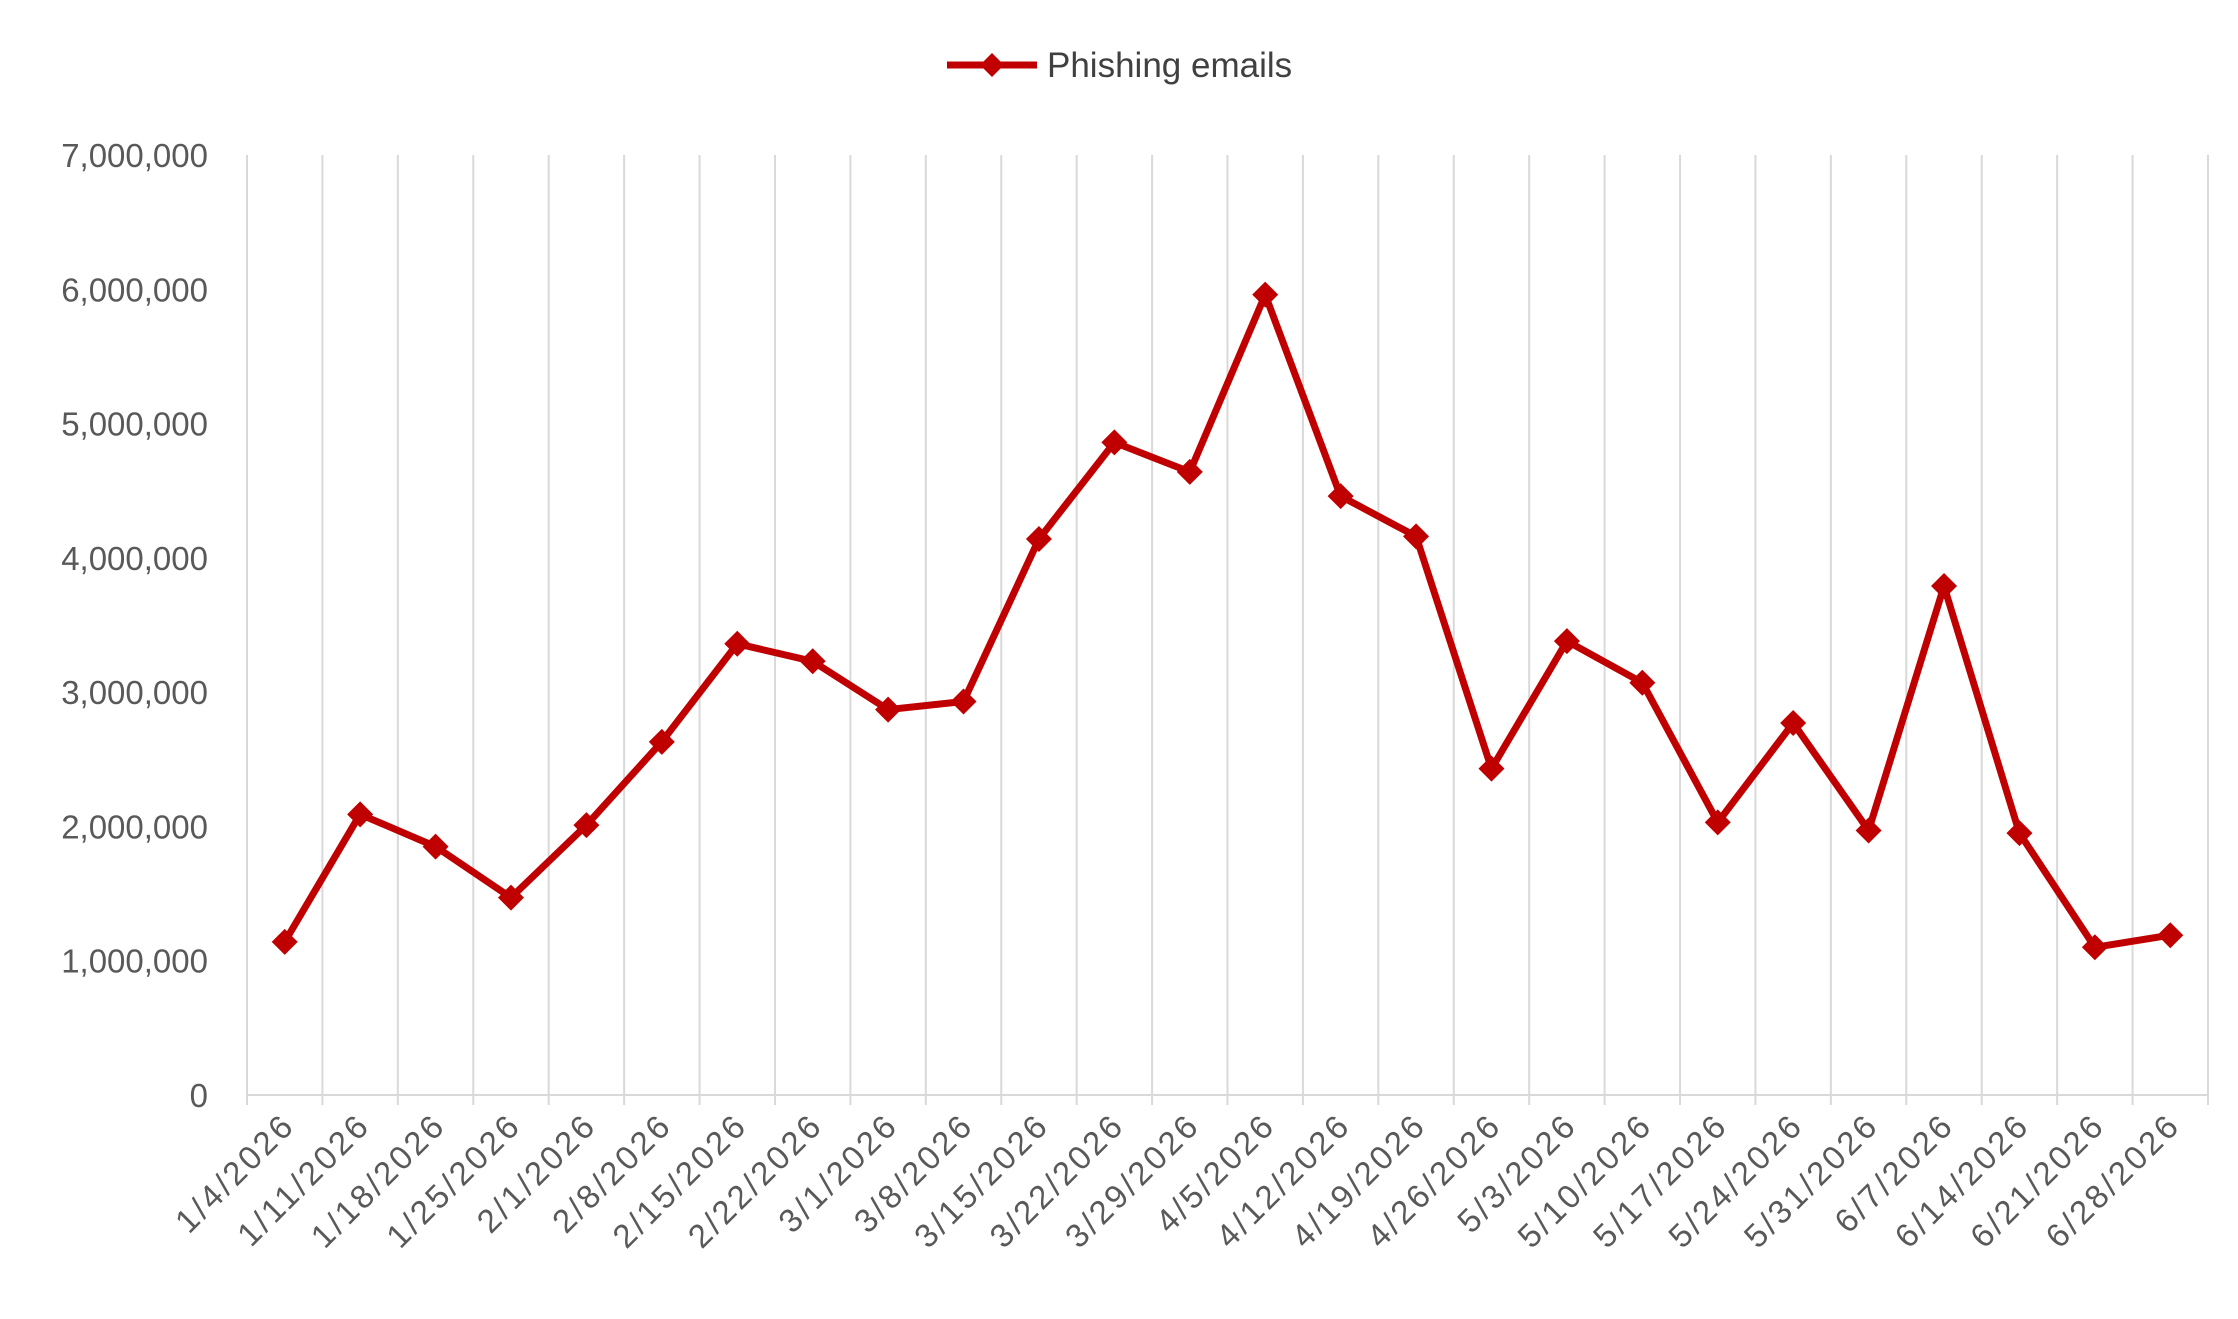 The width and height of the screenshot is (2238, 1319). I want to click on y-tick-label: 7,000,000, so click(134, 155).